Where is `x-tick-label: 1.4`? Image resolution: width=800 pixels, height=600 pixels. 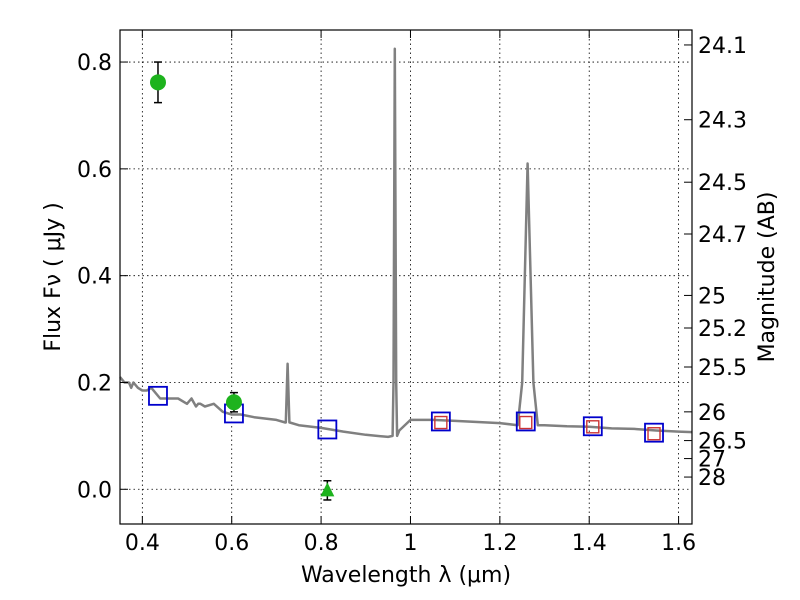
x-tick-label: 1.4 is located at coordinates (589, 543).